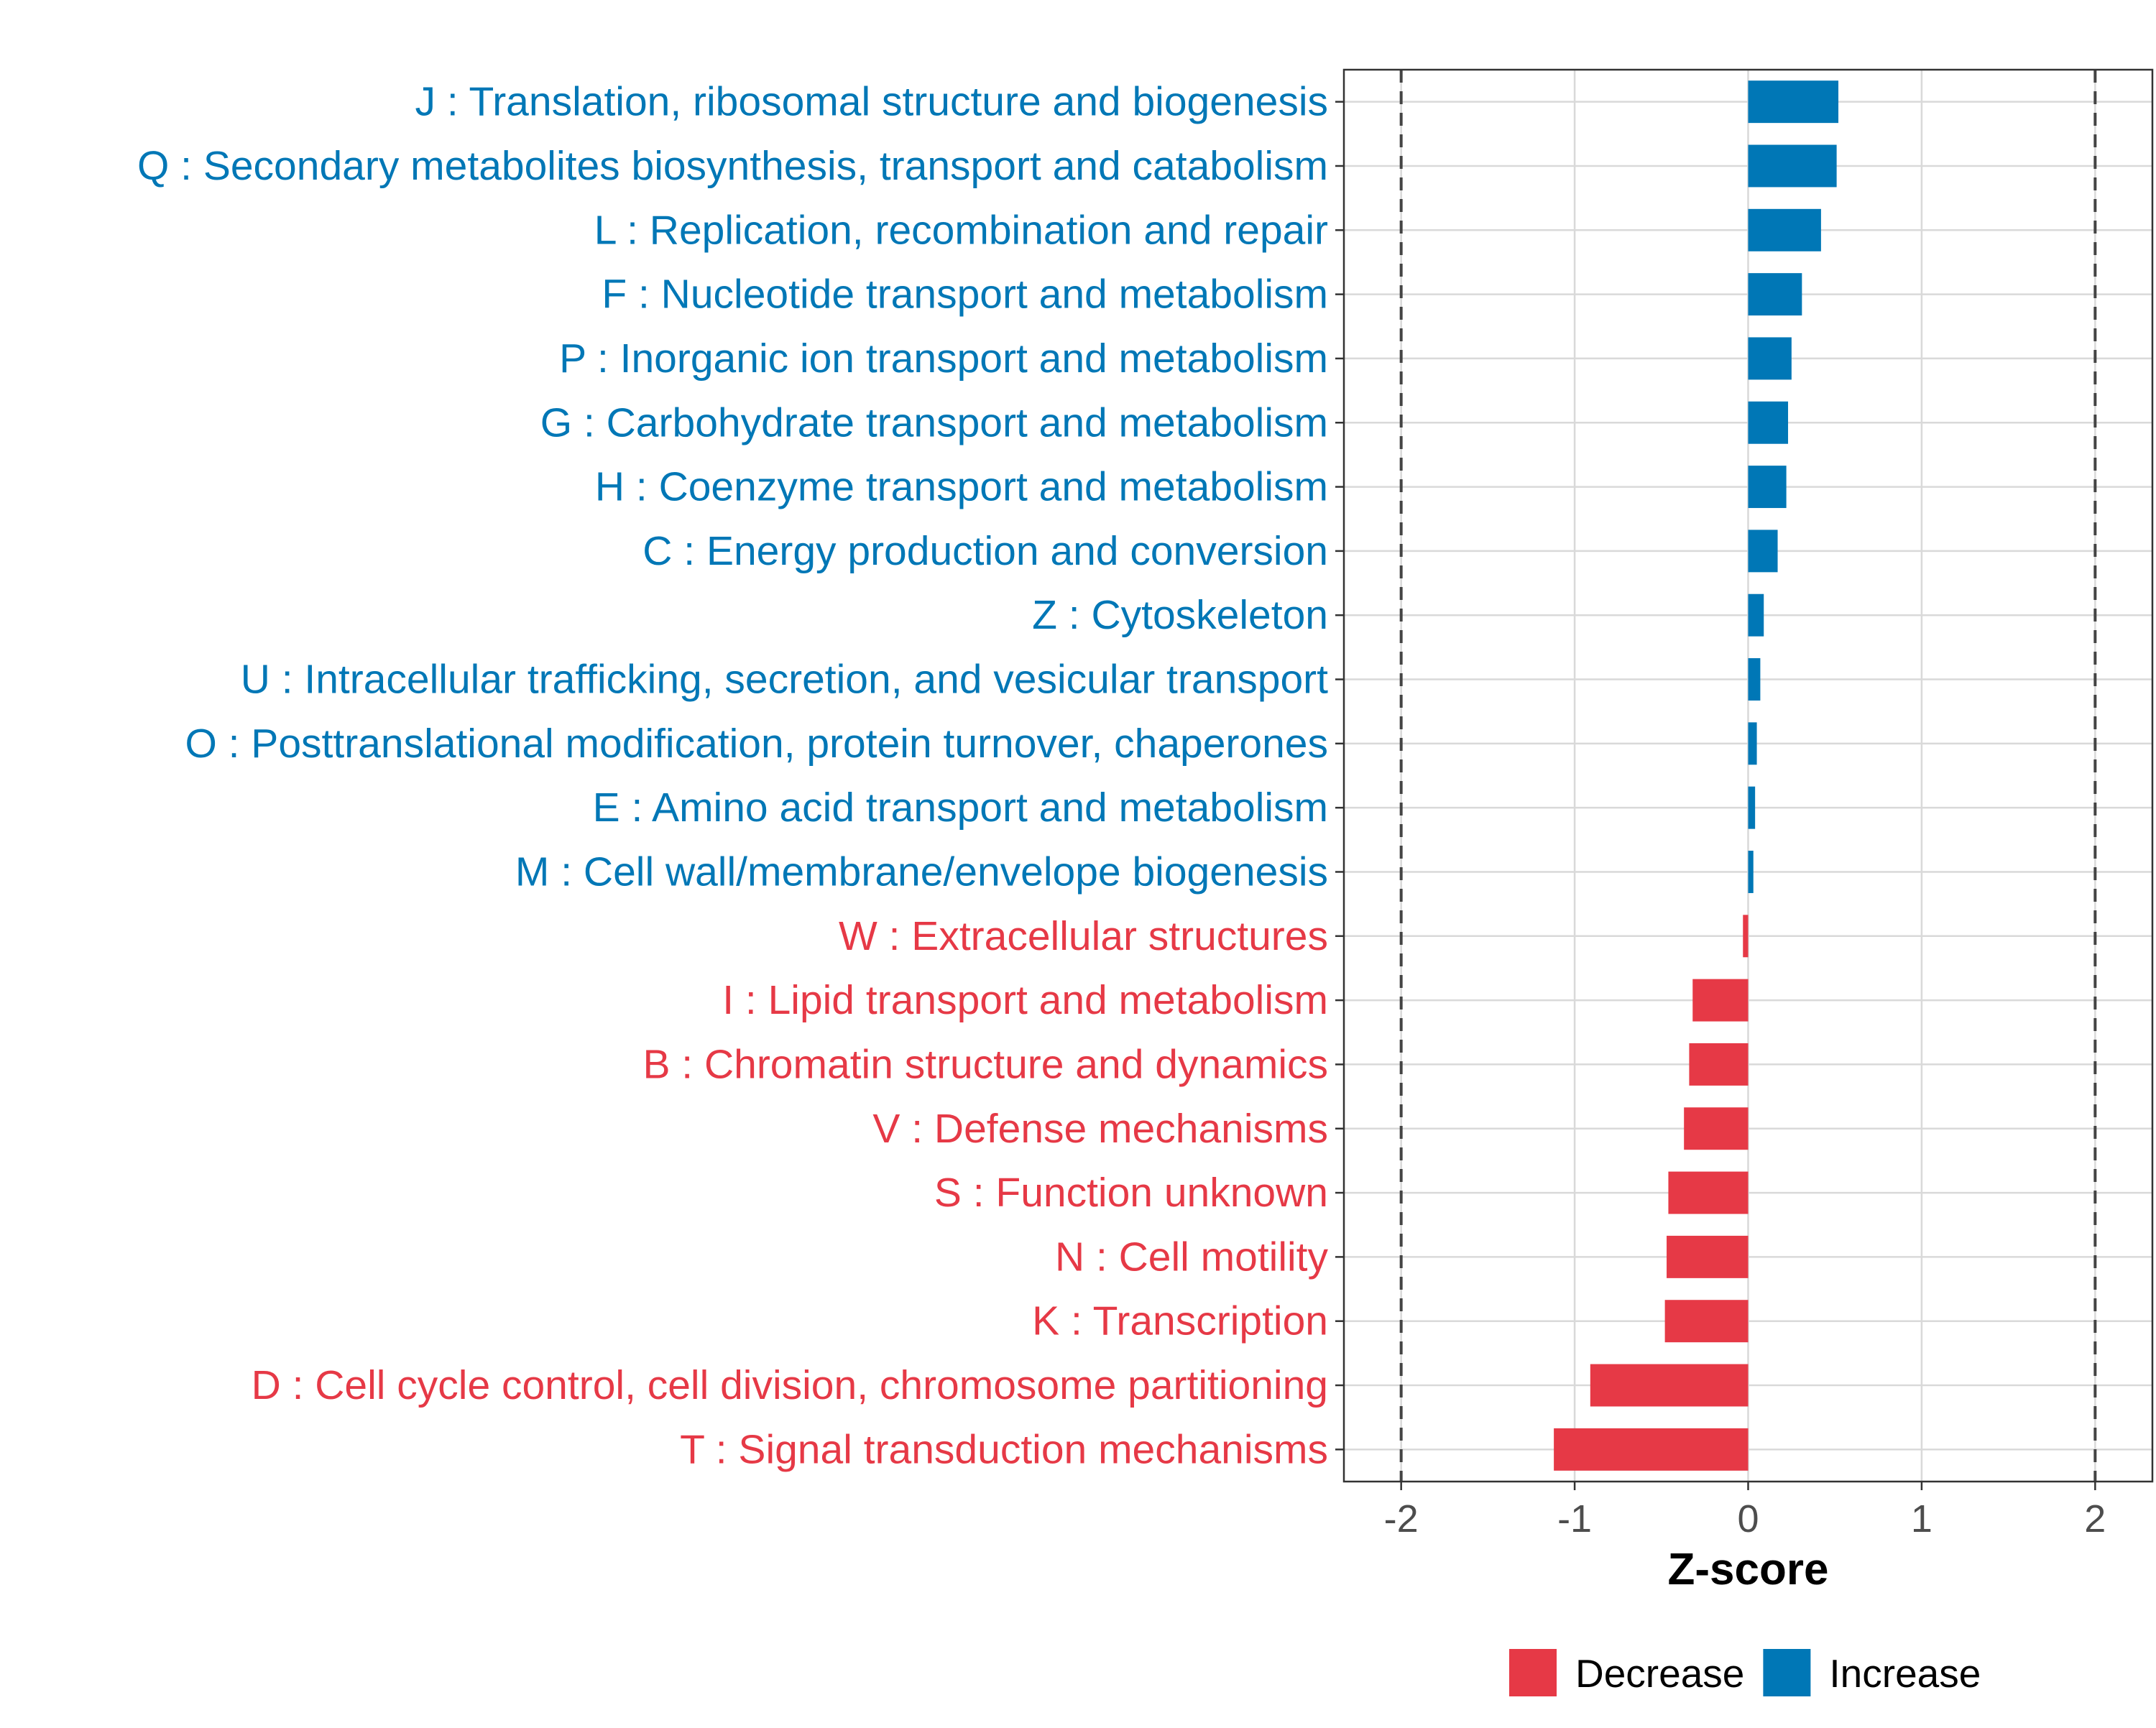  I want to click on x-tick-label: 0, so click(1748, 1519).